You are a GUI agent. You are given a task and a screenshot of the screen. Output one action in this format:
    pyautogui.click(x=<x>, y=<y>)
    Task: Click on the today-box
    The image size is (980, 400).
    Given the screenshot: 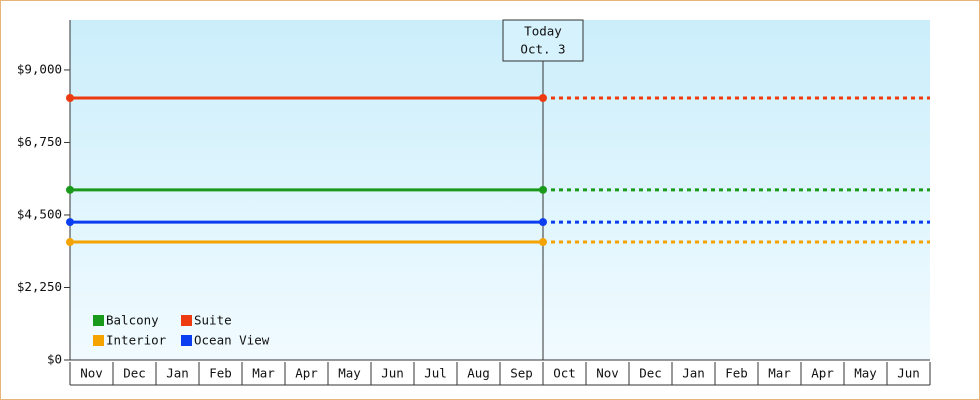 What is the action you would take?
    pyautogui.click(x=543, y=40)
    